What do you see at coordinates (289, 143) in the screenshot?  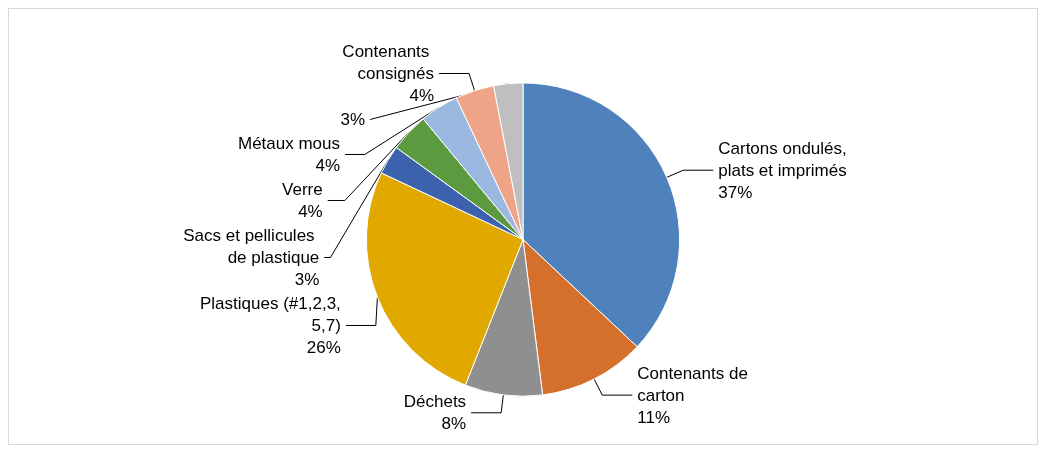 I see `slice-label: Métaux mous` at bounding box center [289, 143].